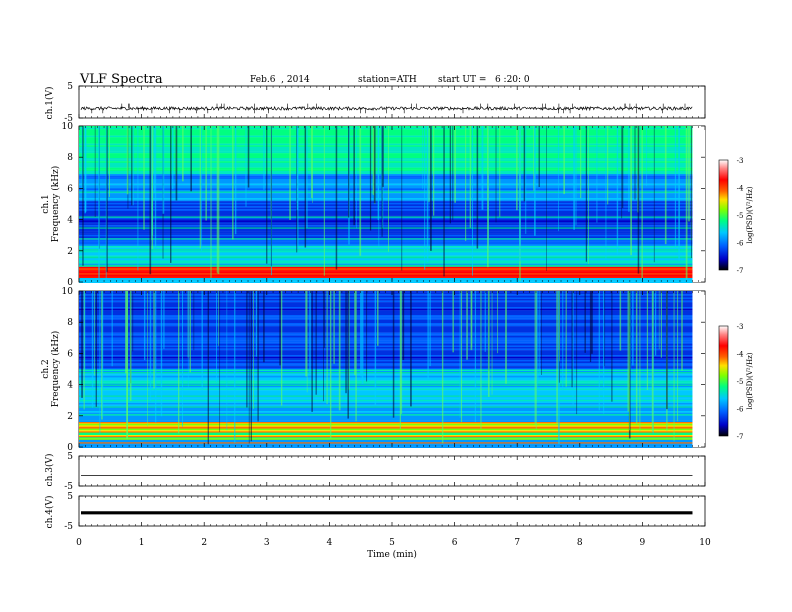 Image resolution: width=792 pixels, height=612 pixels. What do you see at coordinates (142, 543) in the screenshot?
I see `x-tick-label: 1` at bounding box center [142, 543].